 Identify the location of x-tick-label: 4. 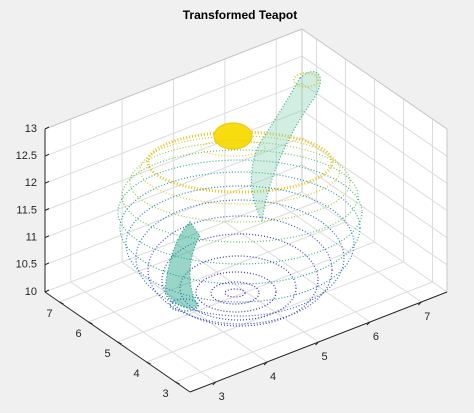
(273, 377).